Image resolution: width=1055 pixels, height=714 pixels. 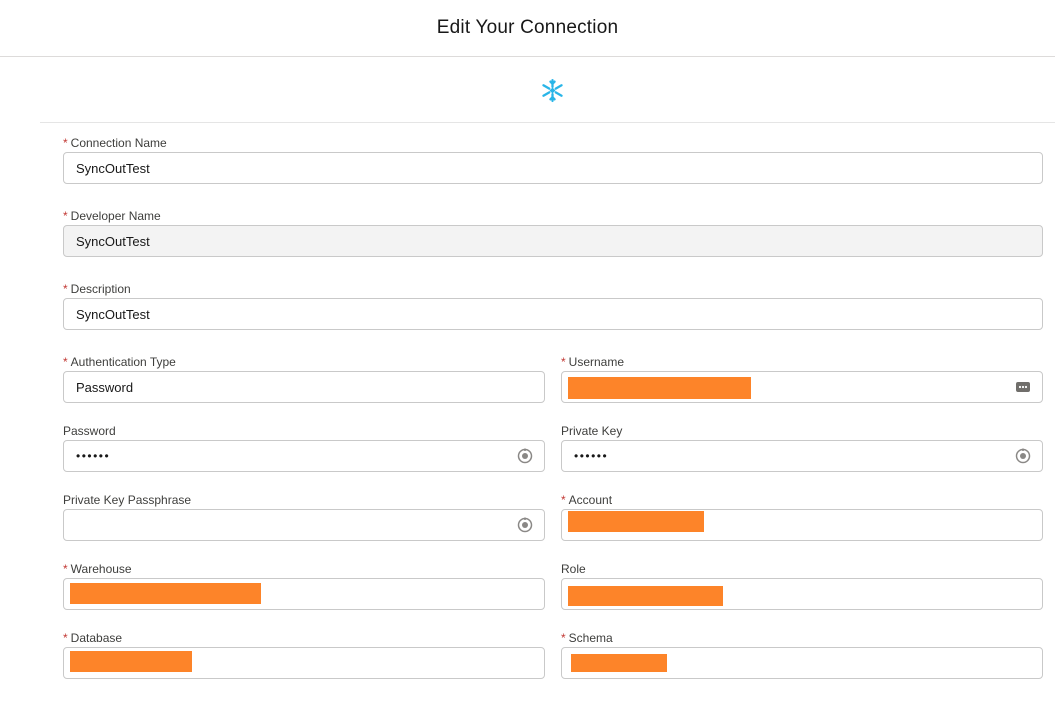 I want to click on database-input, so click(x=304, y=663).